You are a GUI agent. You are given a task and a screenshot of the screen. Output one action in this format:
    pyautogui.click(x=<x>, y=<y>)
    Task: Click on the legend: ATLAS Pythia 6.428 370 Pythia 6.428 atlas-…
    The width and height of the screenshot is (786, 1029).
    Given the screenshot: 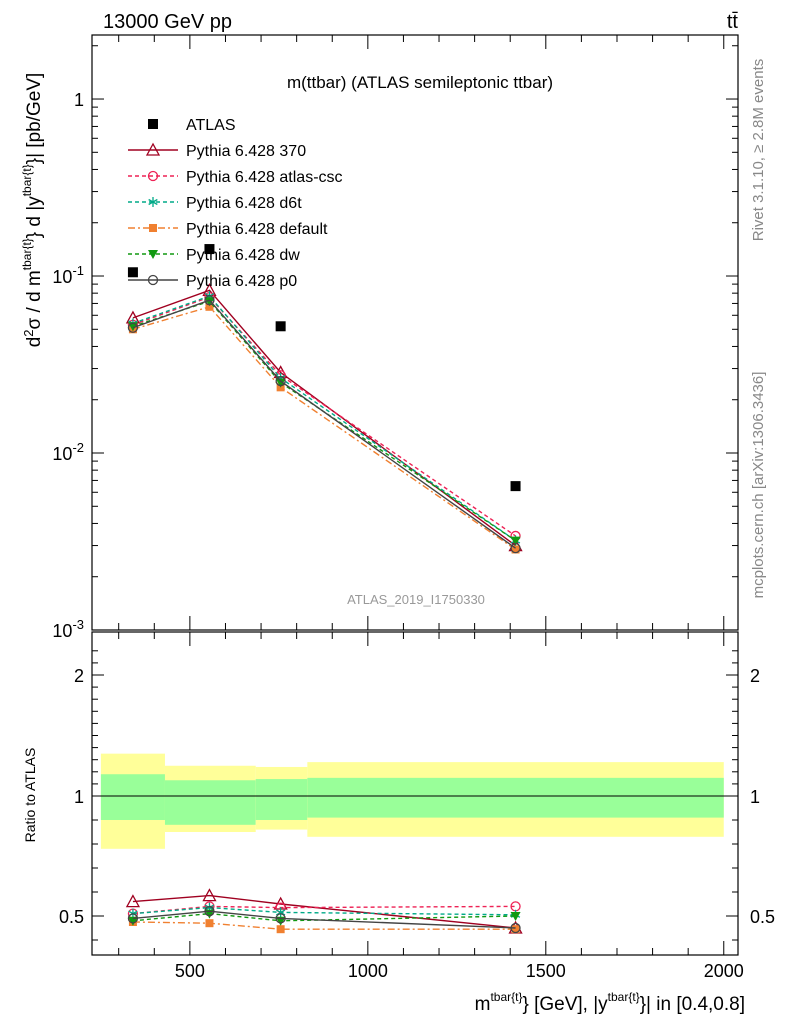 What is the action you would take?
    pyautogui.click(x=235, y=203)
    